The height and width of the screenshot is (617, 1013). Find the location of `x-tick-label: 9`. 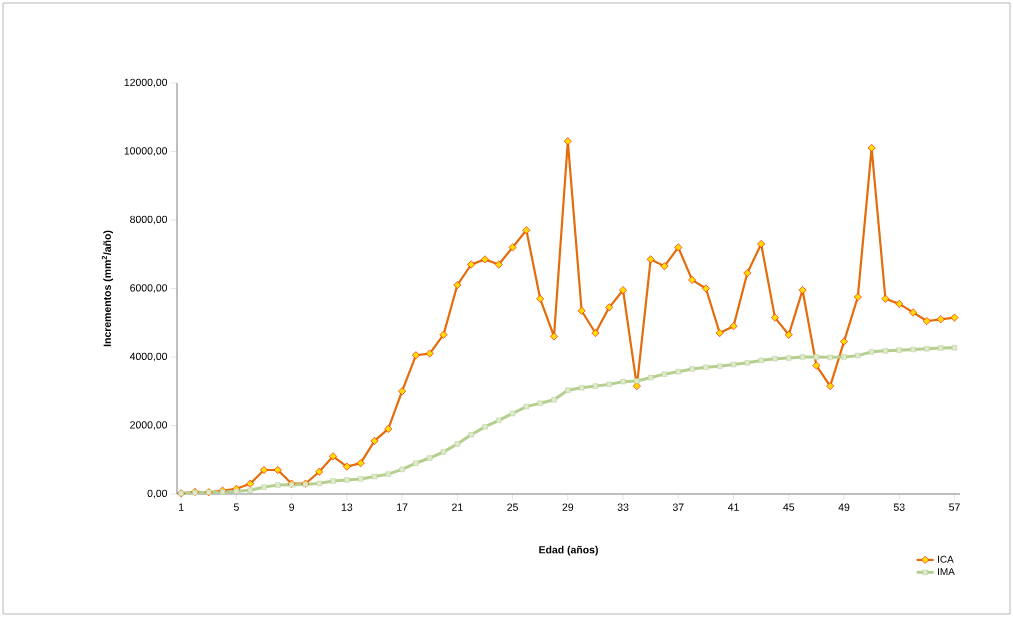

x-tick-label: 9 is located at coordinates (292, 507).